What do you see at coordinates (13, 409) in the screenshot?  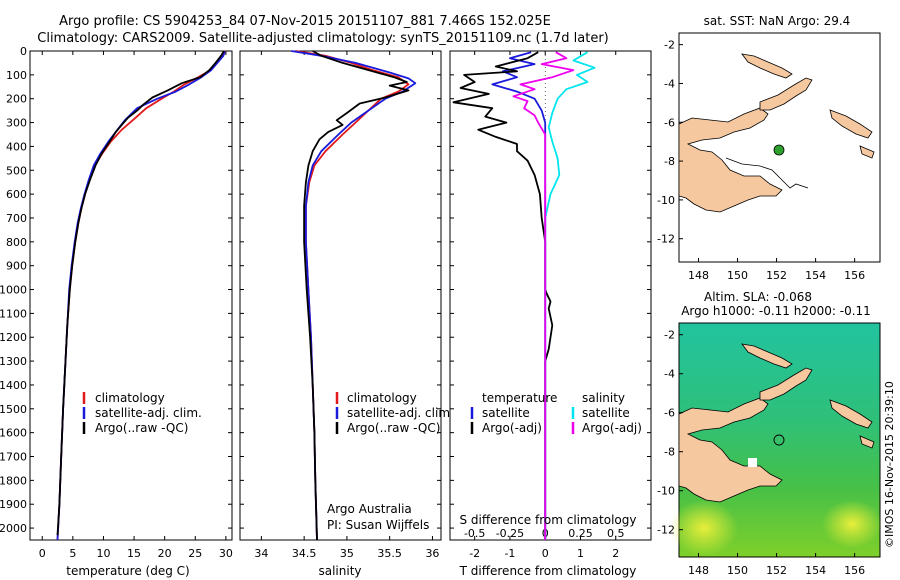 I see `depth-tick-label: 1500` at bounding box center [13, 409].